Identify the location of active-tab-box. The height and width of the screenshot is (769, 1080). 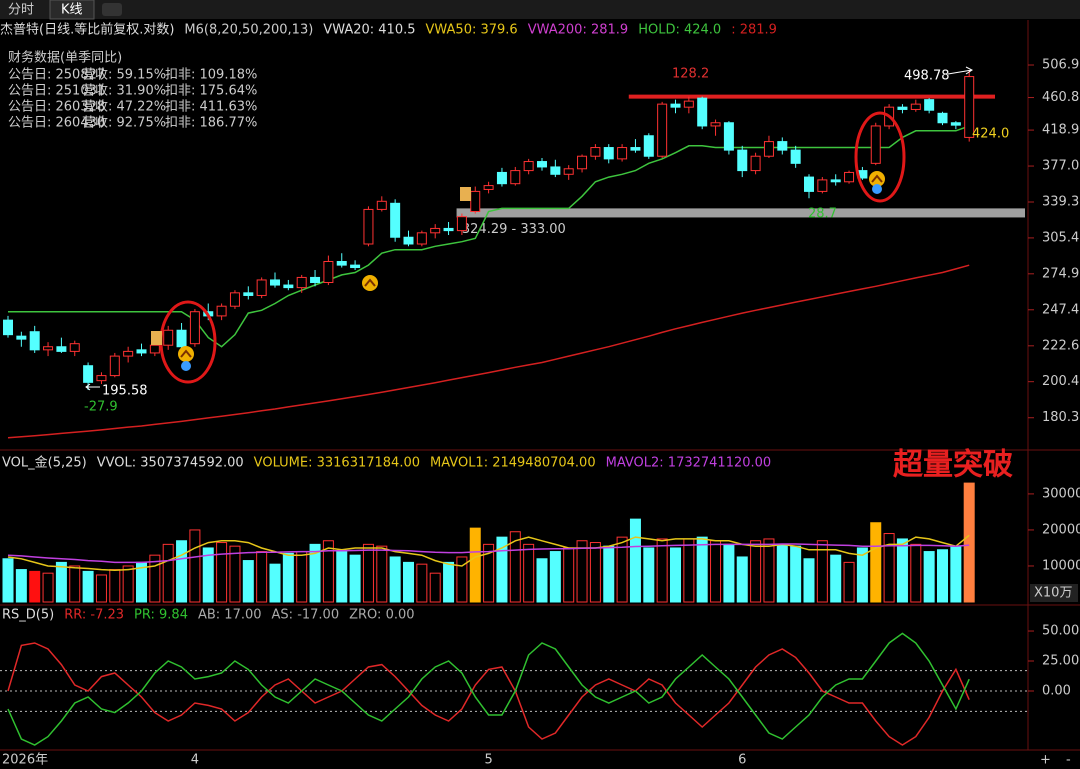
(72, 10).